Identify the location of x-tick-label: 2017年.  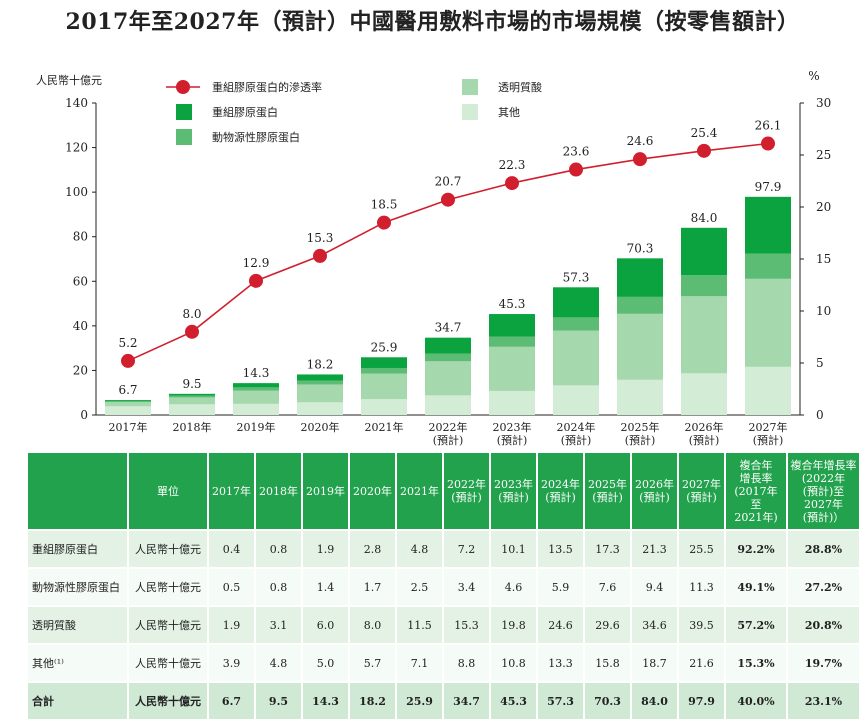
(128, 427).